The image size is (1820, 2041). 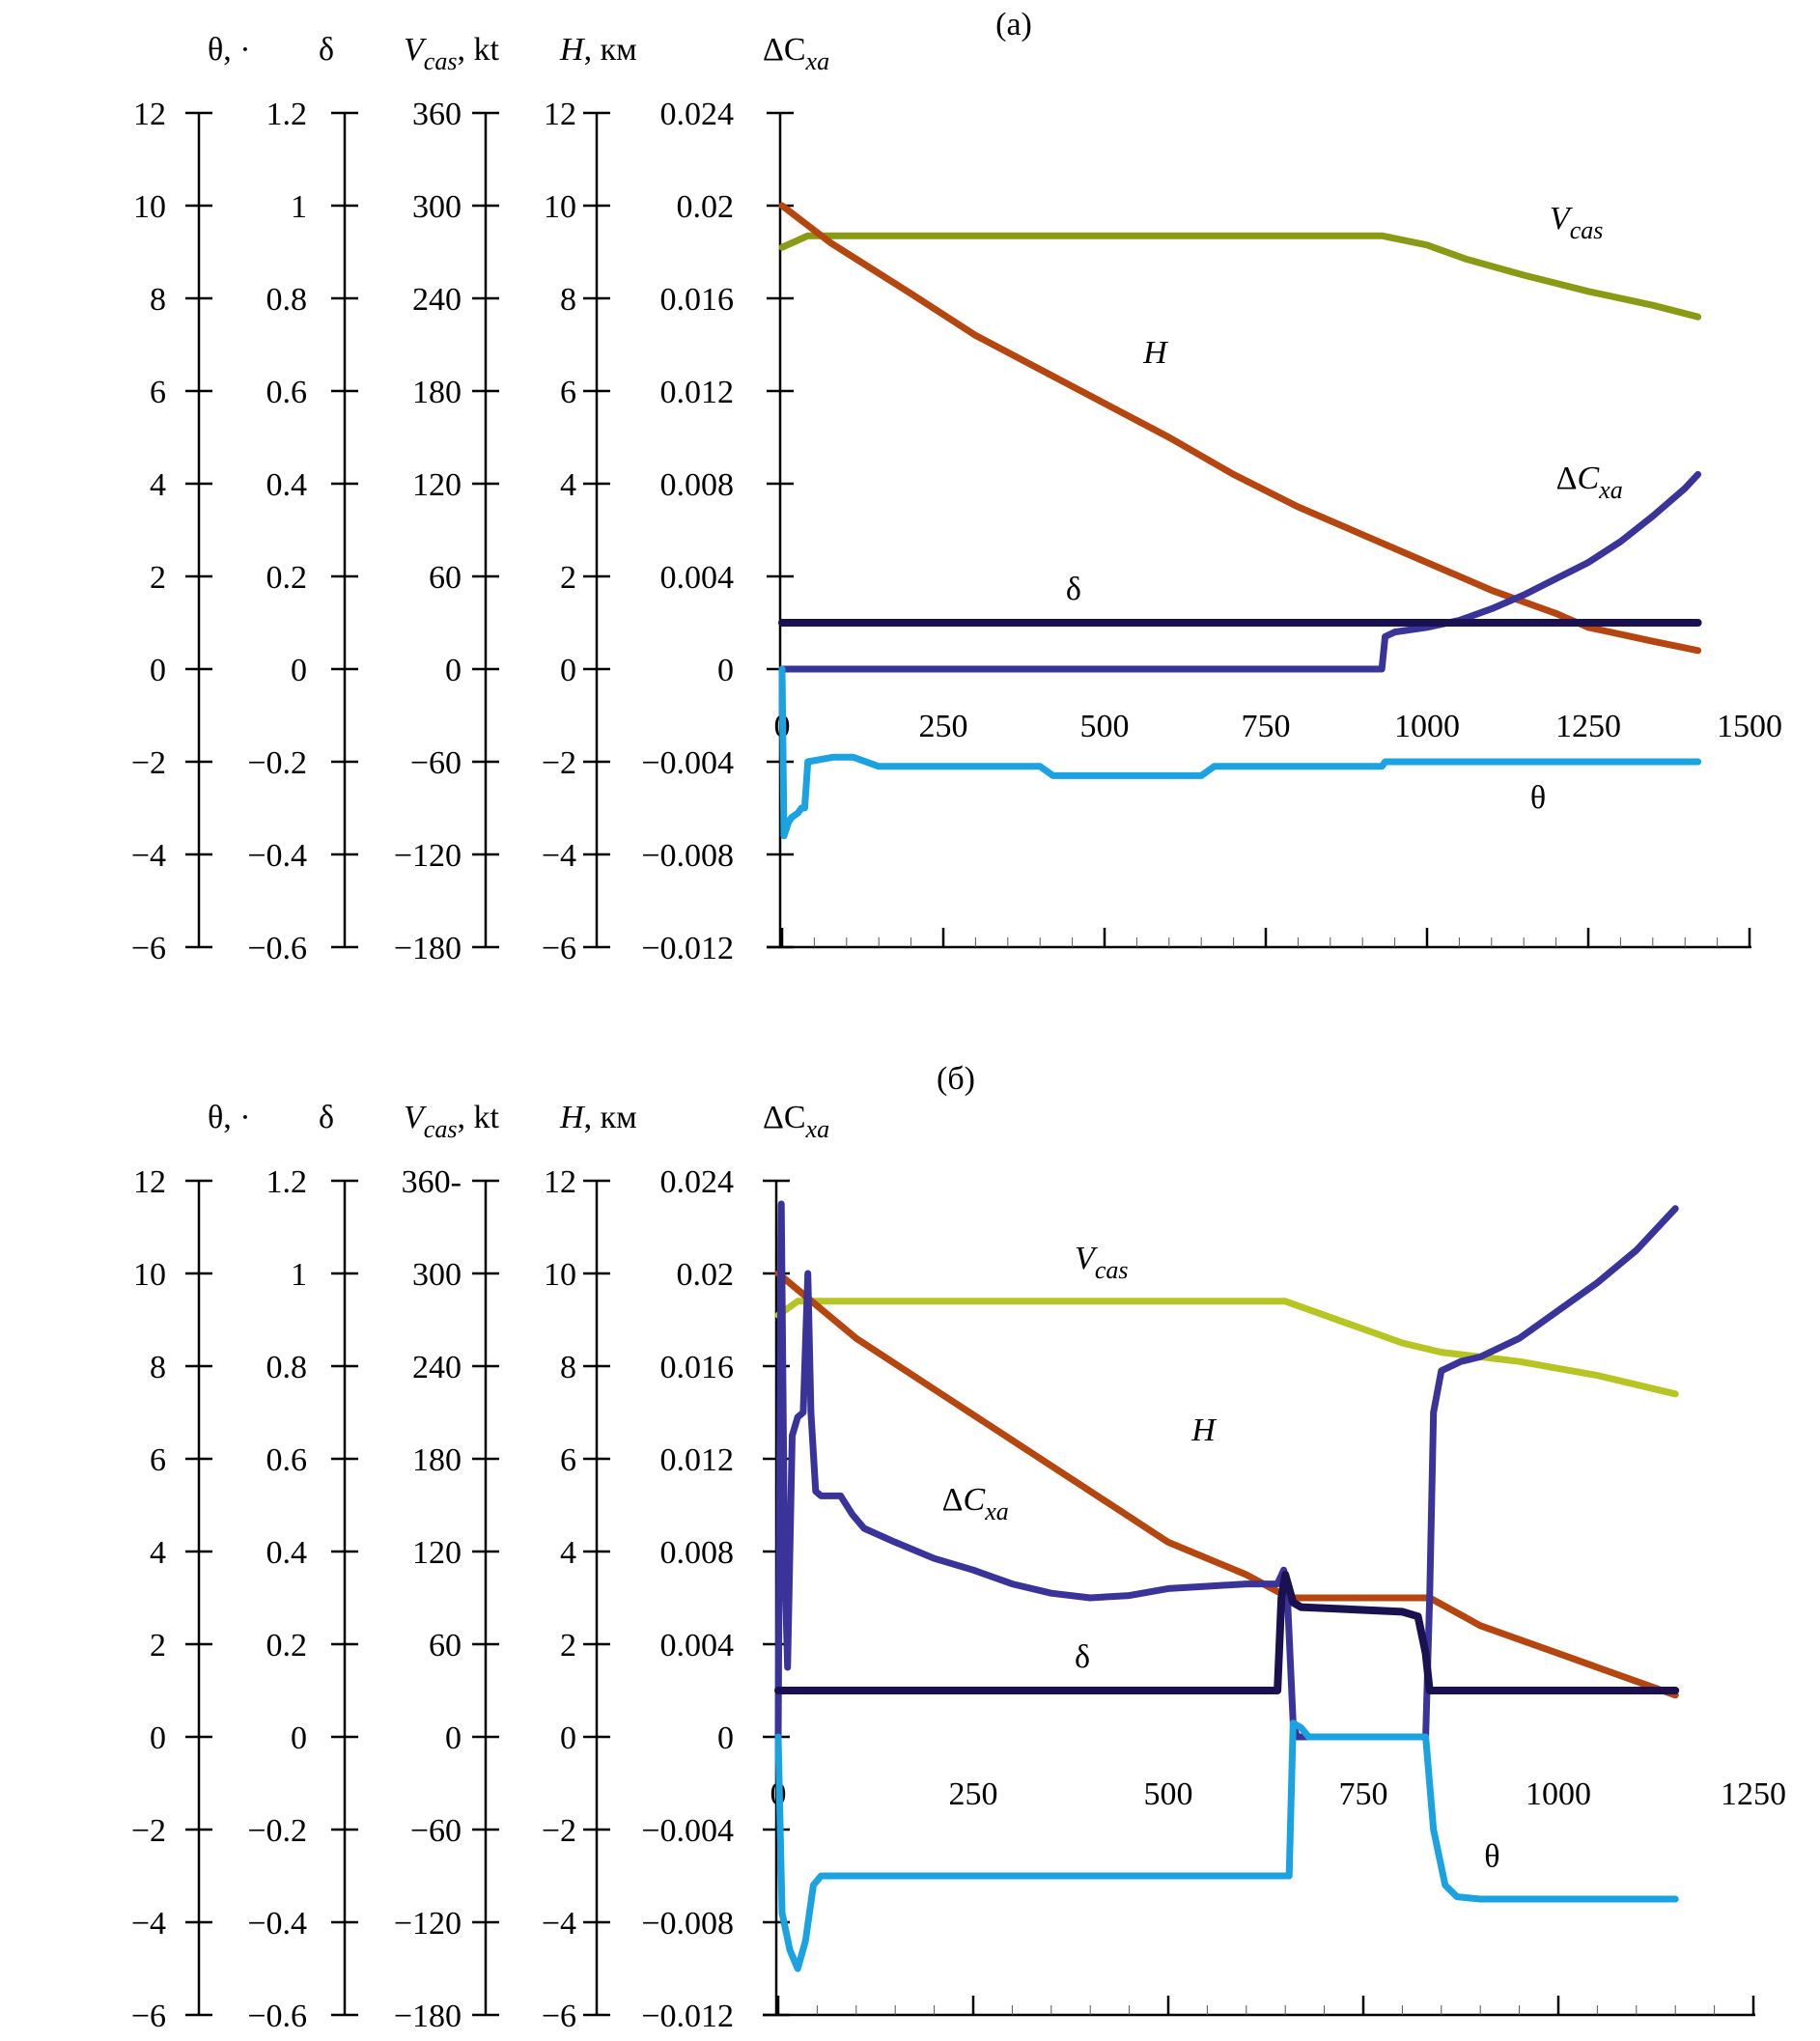 I want to click on series-line-h, so click(x=1227, y=1484).